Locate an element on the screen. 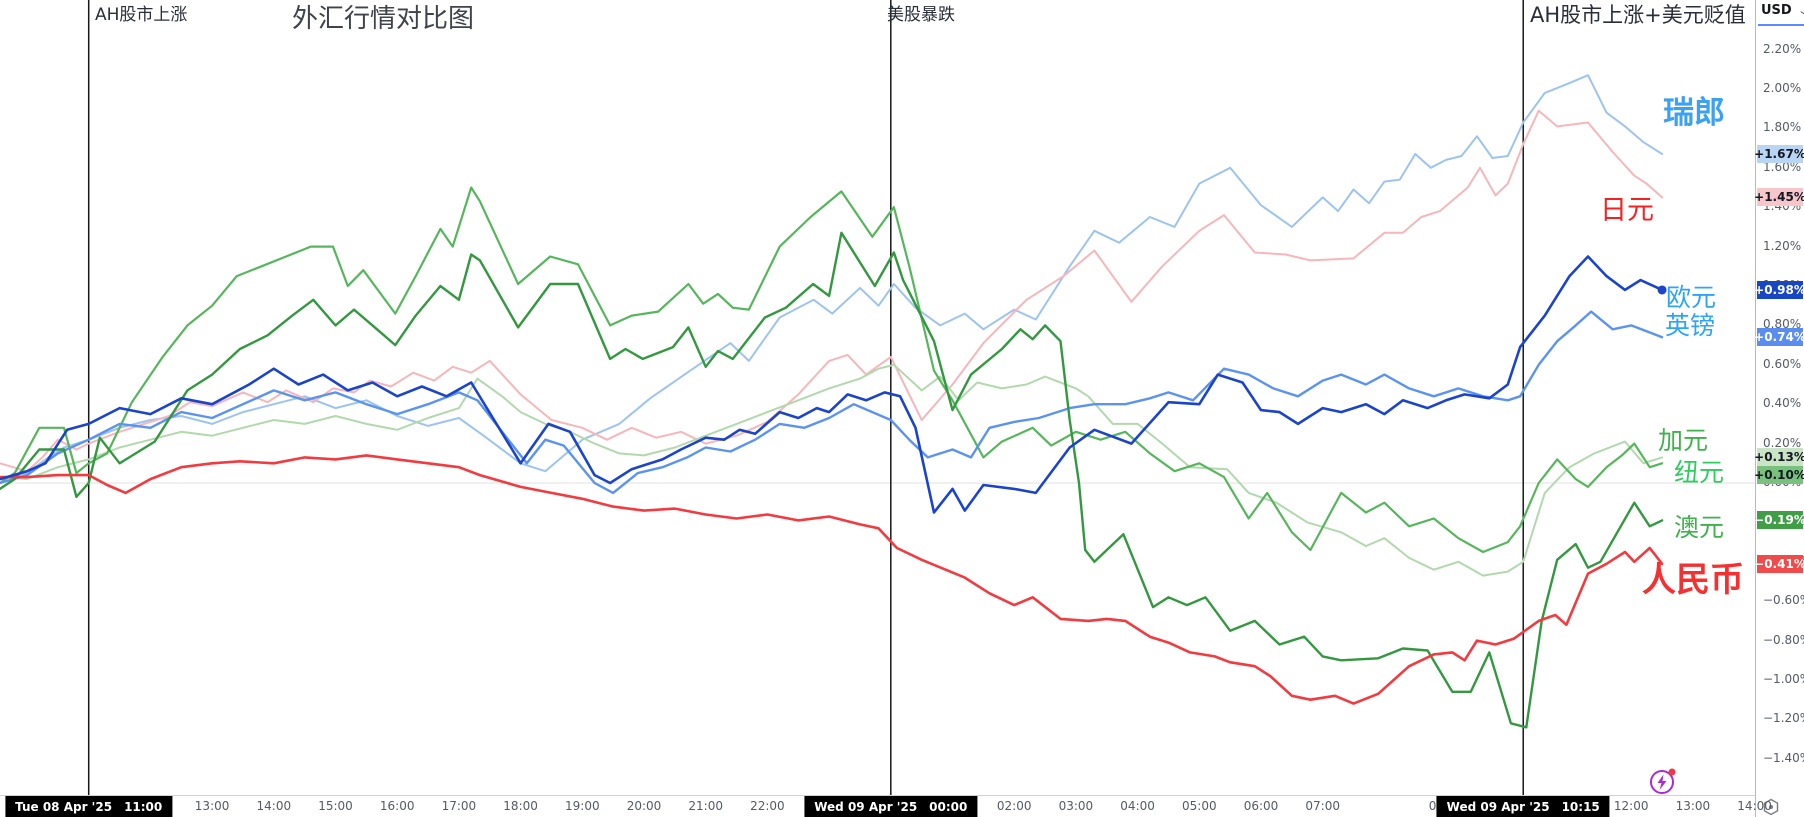 This screenshot has width=1804, height=817. price-tick: 2.00% is located at coordinates (1782, 88).